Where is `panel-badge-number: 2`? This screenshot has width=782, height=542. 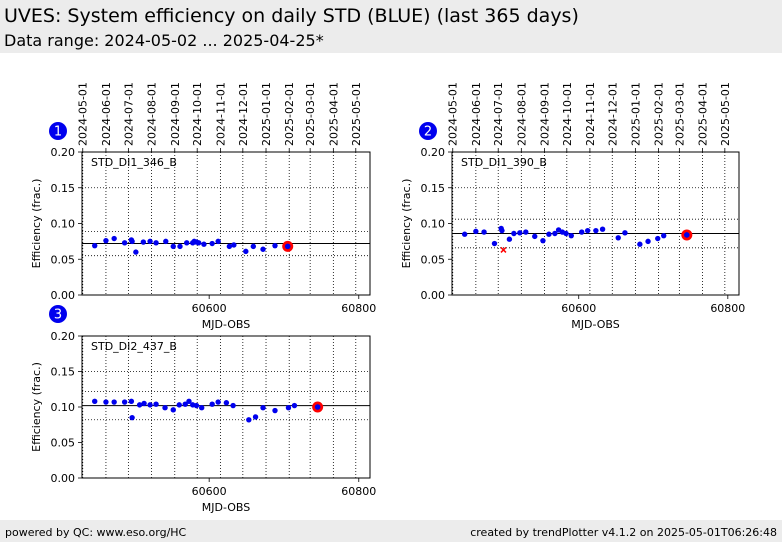
panel-badge-number: 2 is located at coordinates (428, 132).